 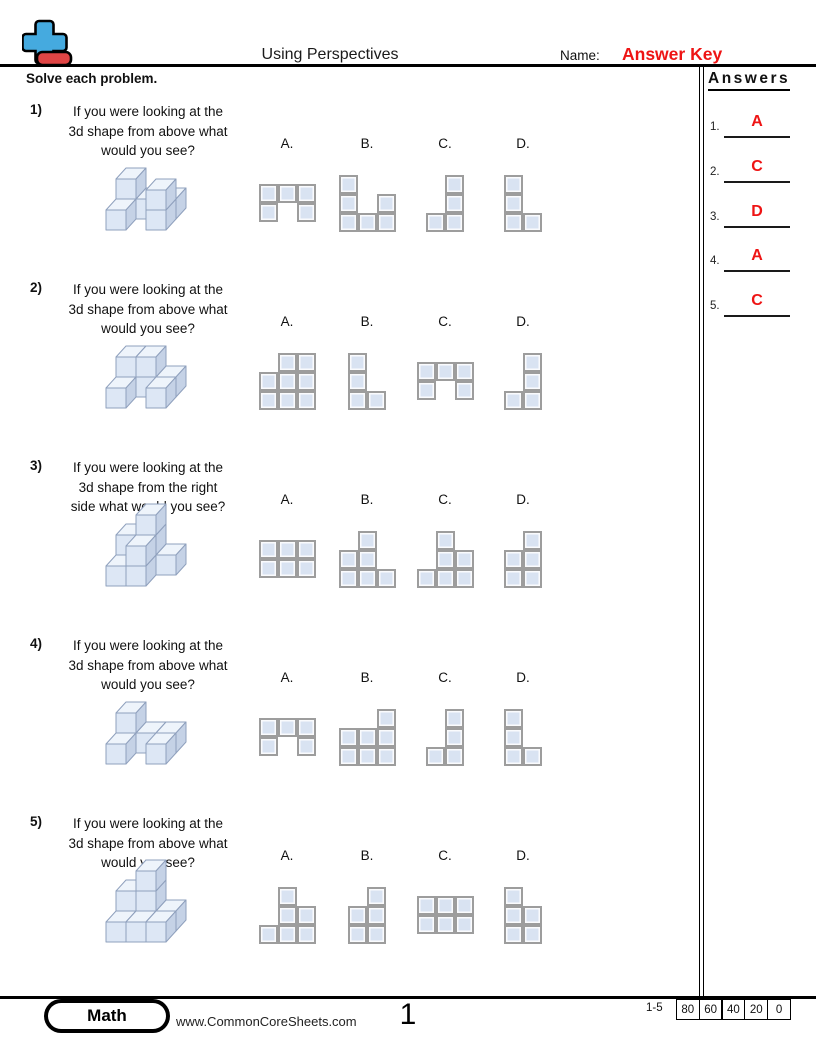 I want to click on question-line: 3d shape from above what, so click(x=148, y=131).